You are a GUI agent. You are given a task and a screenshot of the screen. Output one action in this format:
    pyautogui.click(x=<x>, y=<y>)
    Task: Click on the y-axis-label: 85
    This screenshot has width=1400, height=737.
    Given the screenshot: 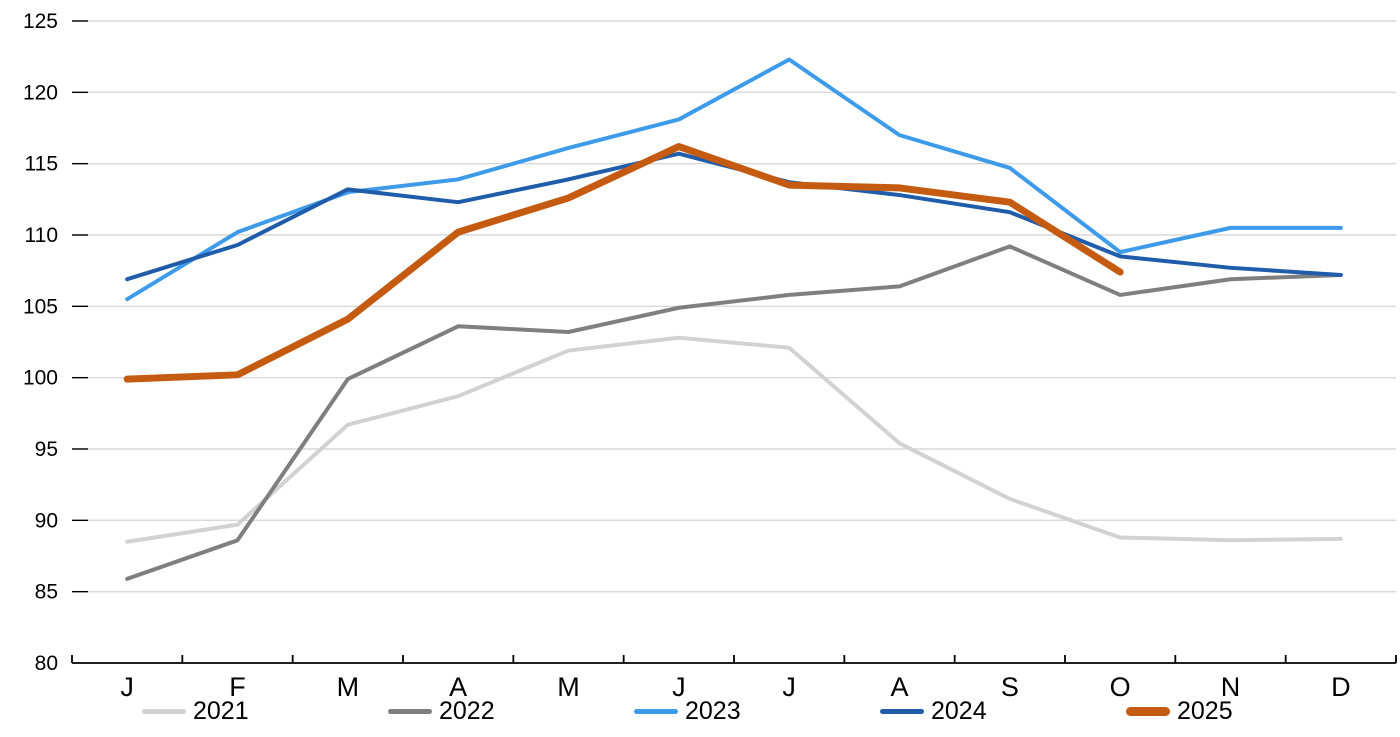 What is the action you would take?
    pyautogui.click(x=46, y=592)
    